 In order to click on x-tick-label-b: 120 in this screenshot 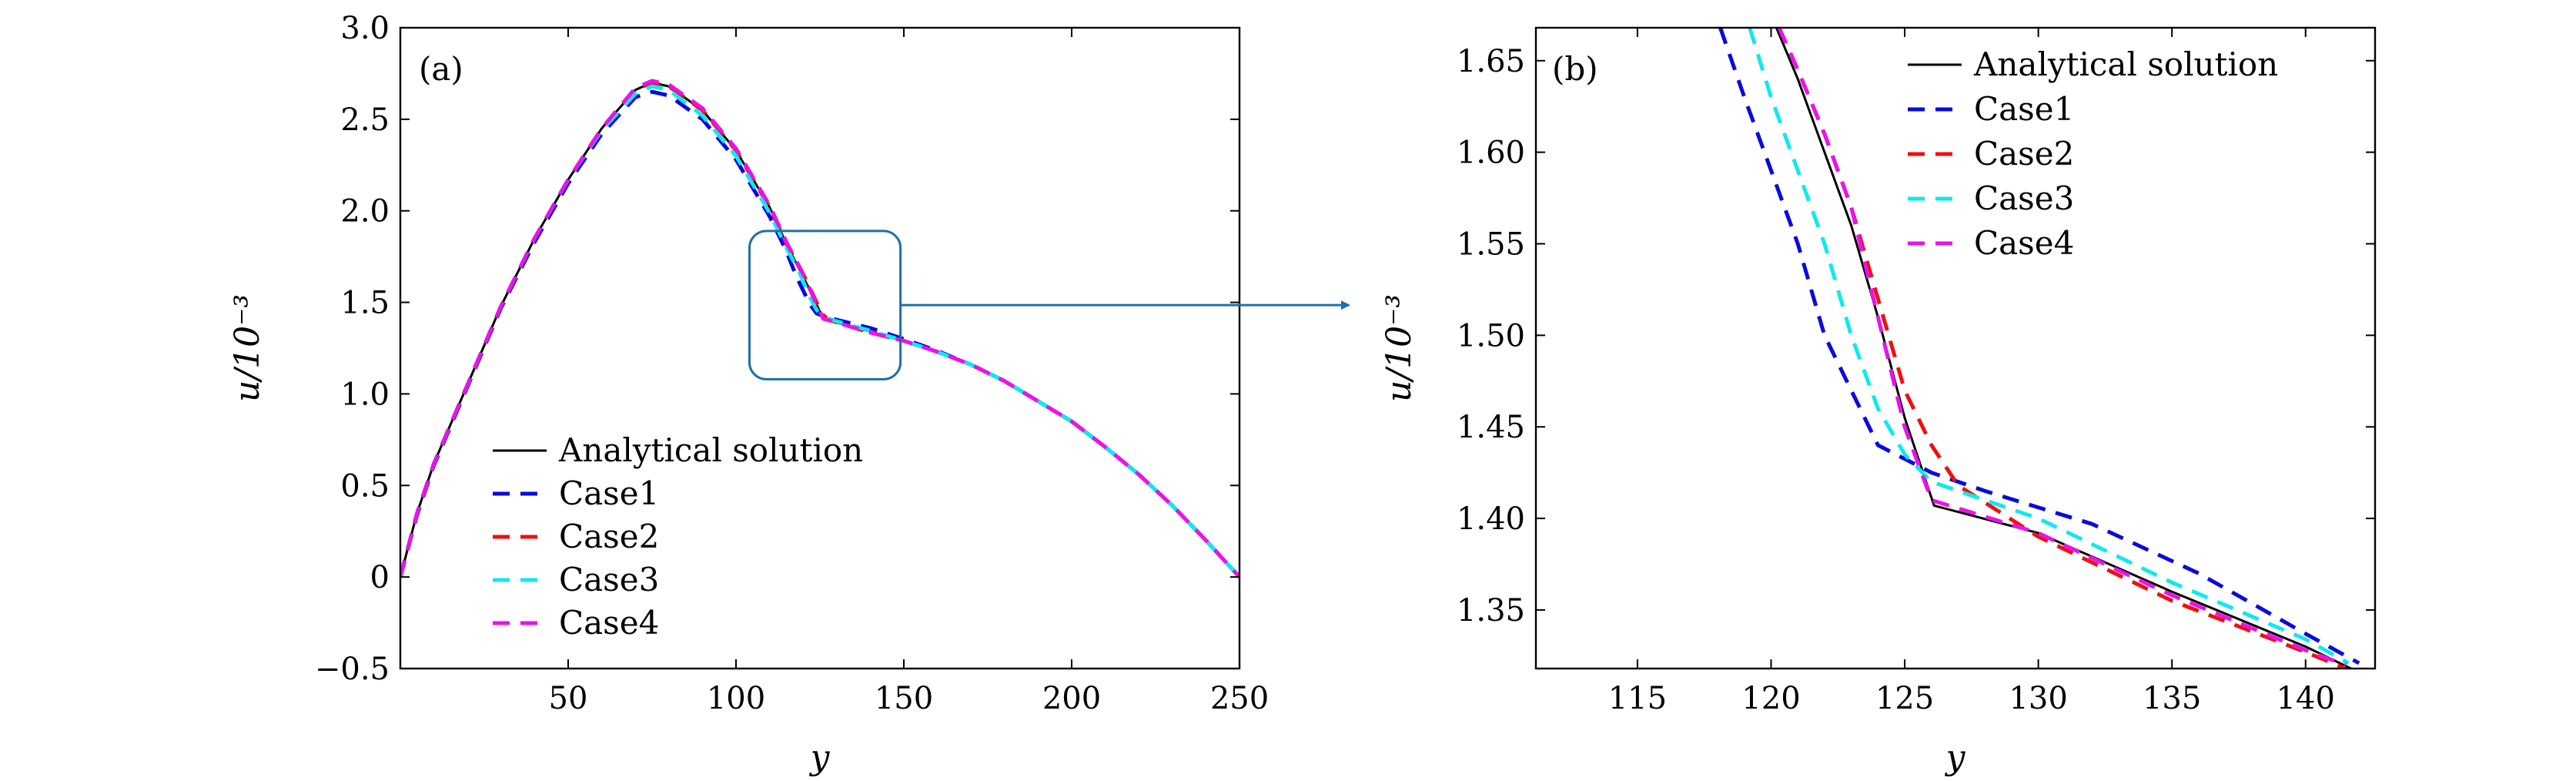, I will do `click(1771, 699)`.